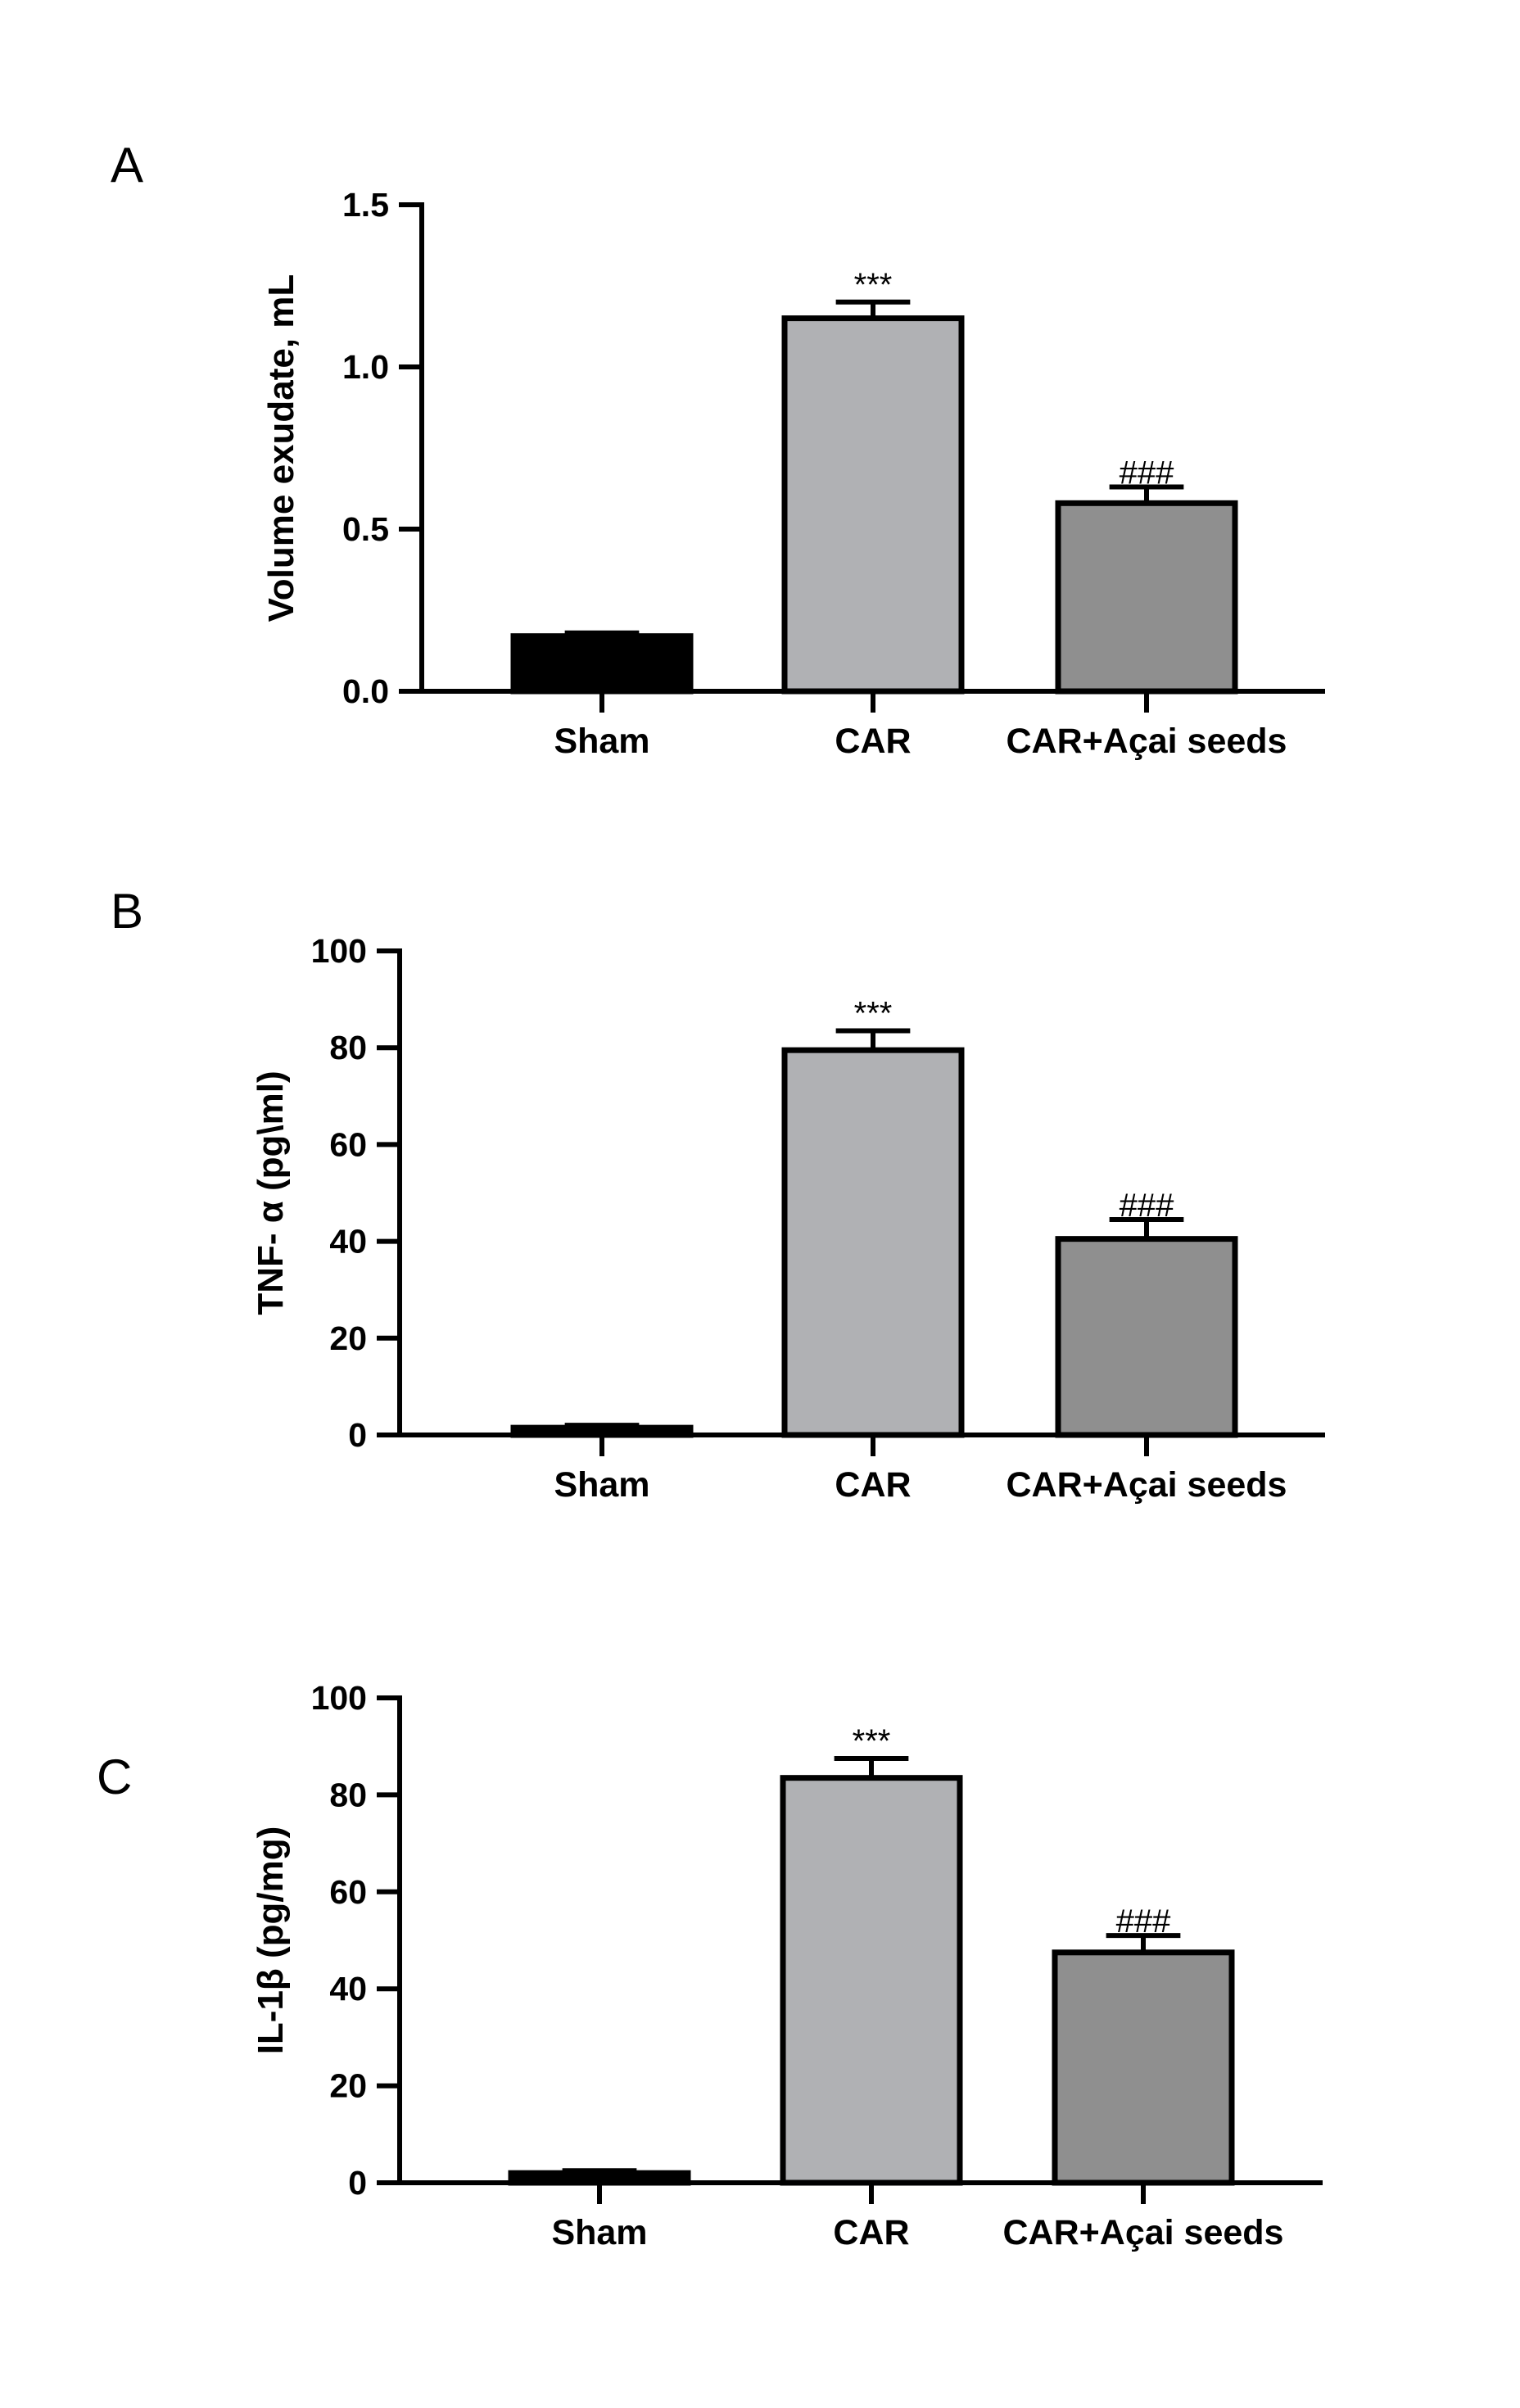  What do you see at coordinates (601, 741) in the screenshot?
I see `panel-a-category-label: Sham` at bounding box center [601, 741].